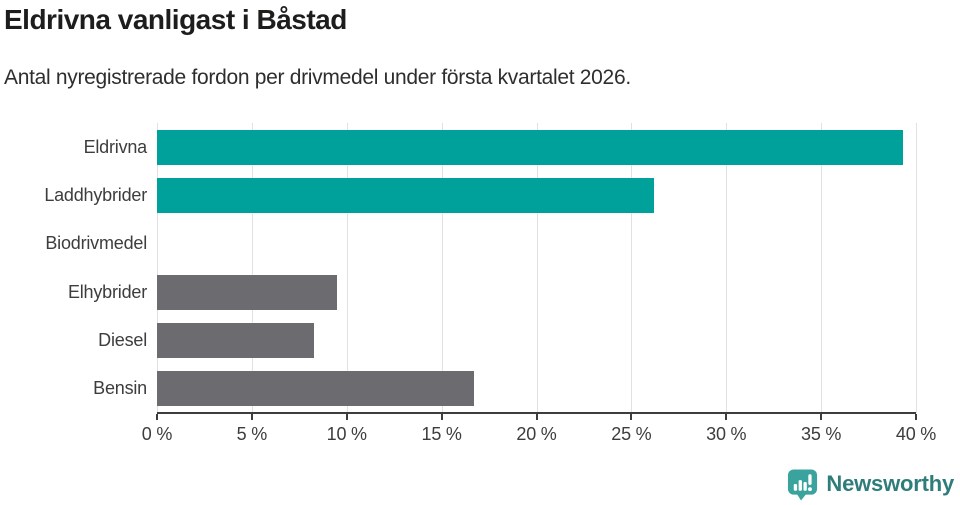  What do you see at coordinates (726, 434) in the screenshot?
I see `axis-tick-label: 30 %` at bounding box center [726, 434].